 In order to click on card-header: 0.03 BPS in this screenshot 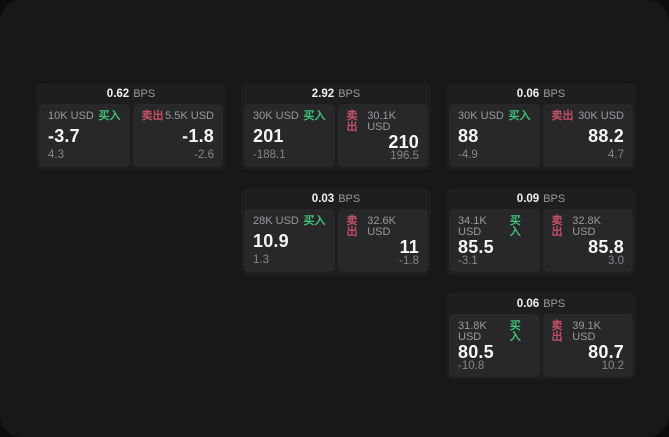, I will do `click(336, 198)`.